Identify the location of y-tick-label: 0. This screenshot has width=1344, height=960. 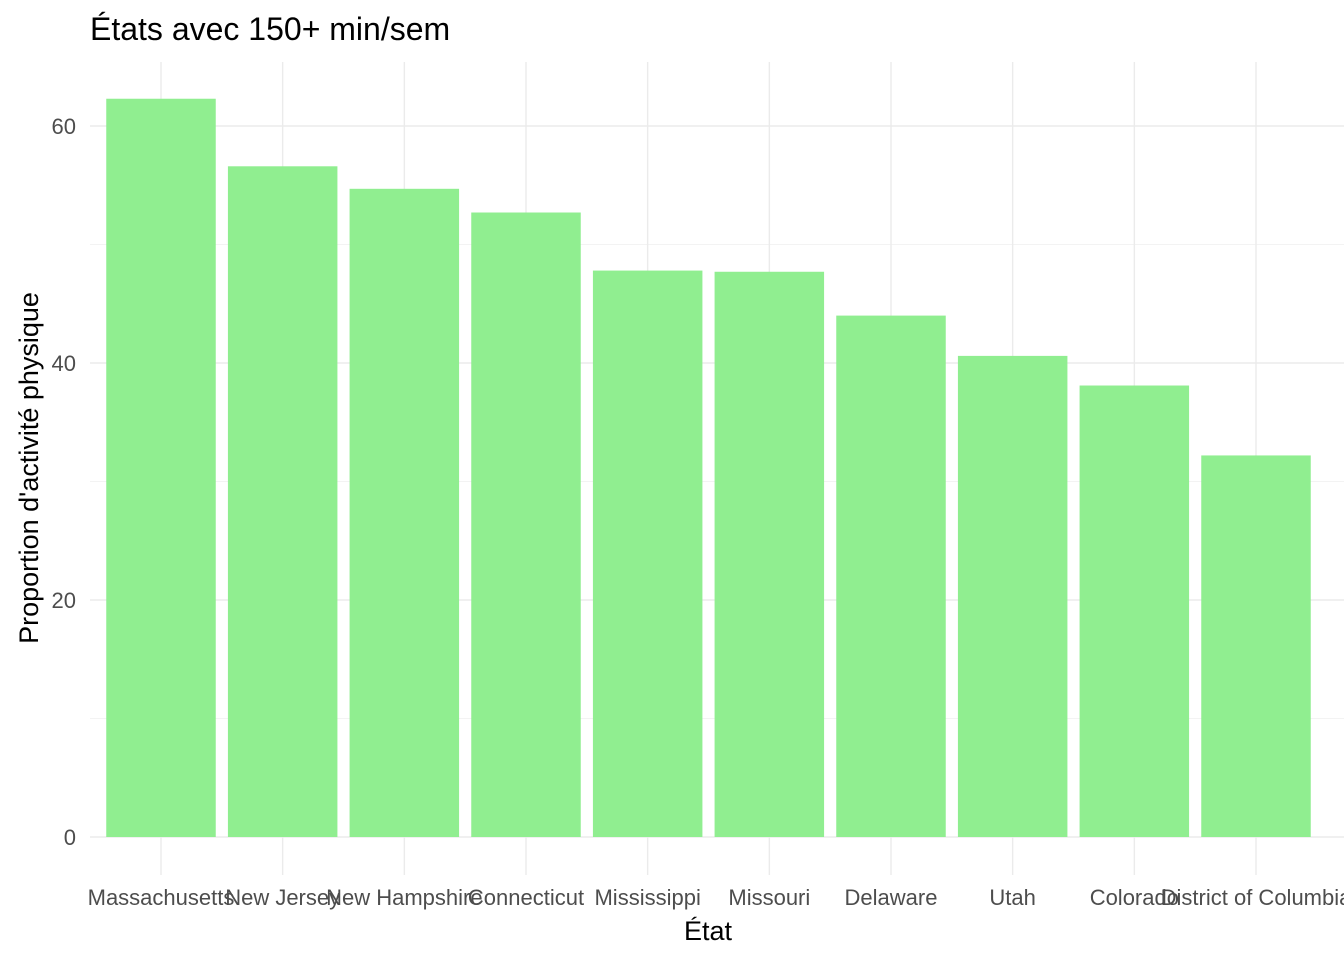
(70, 837).